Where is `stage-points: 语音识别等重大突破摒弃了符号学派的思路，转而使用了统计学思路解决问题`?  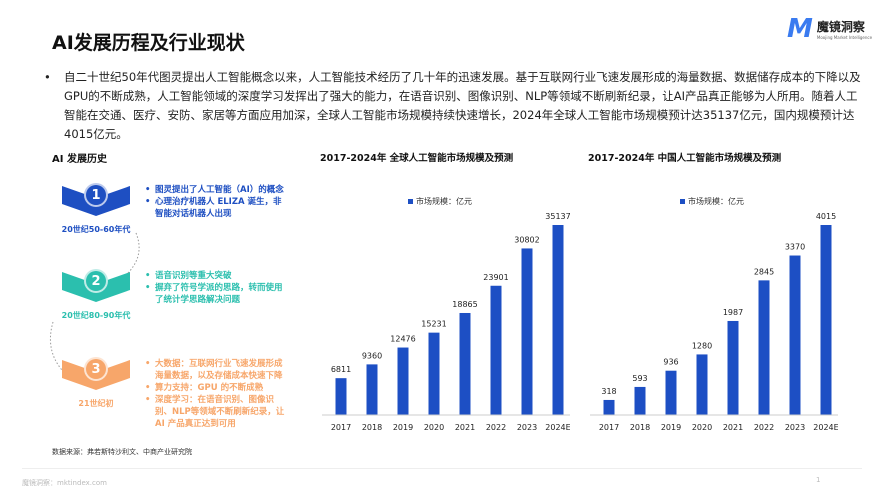
stage-points: 语音识别等重大突破摒弃了符号学派的思路，转而使用了统计学思路解决问题 is located at coordinates (215, 288).